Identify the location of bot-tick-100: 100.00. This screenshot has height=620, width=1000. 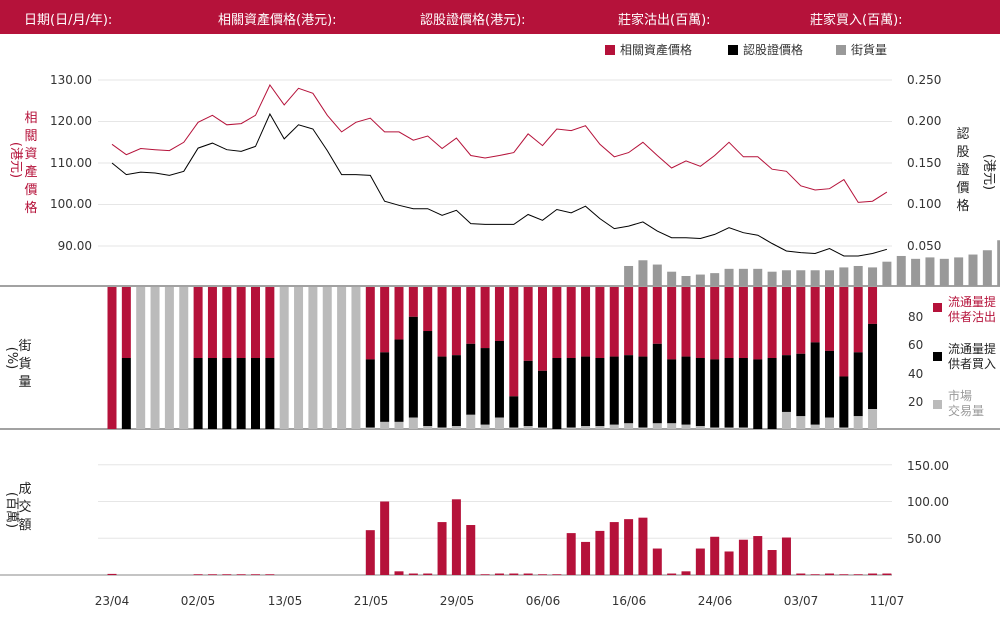
(928, 502).